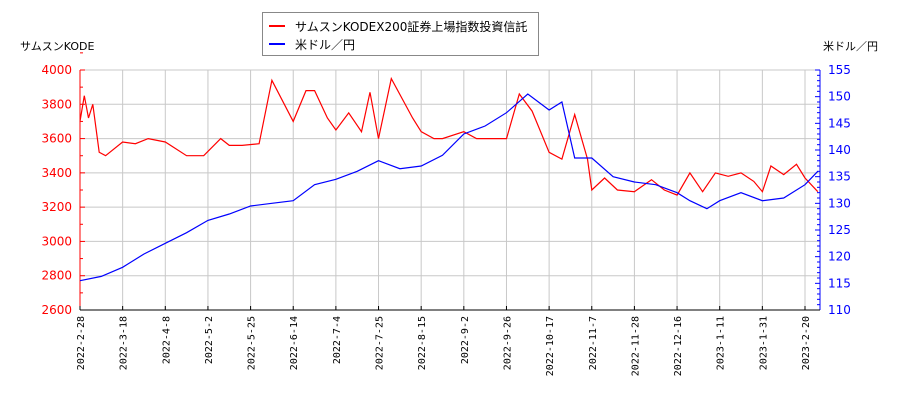 The width and height of the screenshot is (900, 400). What do you see at coordinates (411, 26) in the screenshot?
I see `legend-label-series1: サムスンKODEX200証券上場指数投資信託` at bounding box center [411, 26].